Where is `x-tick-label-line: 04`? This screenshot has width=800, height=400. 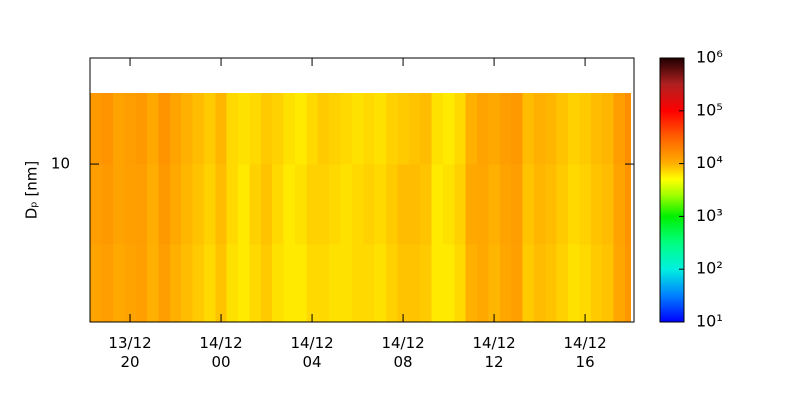 x-tick-label-line: 04 is located at coordinates (312, 362).